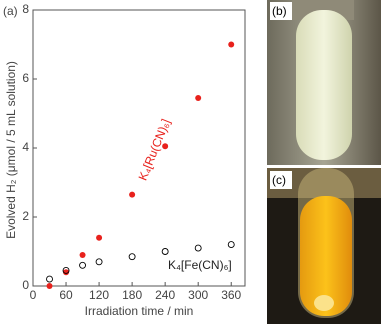 This screenshot has width=381, height=324. Describe the element at coordinates (25, 9) in the screenshot. I see `y-tick-label: 8` at that location.